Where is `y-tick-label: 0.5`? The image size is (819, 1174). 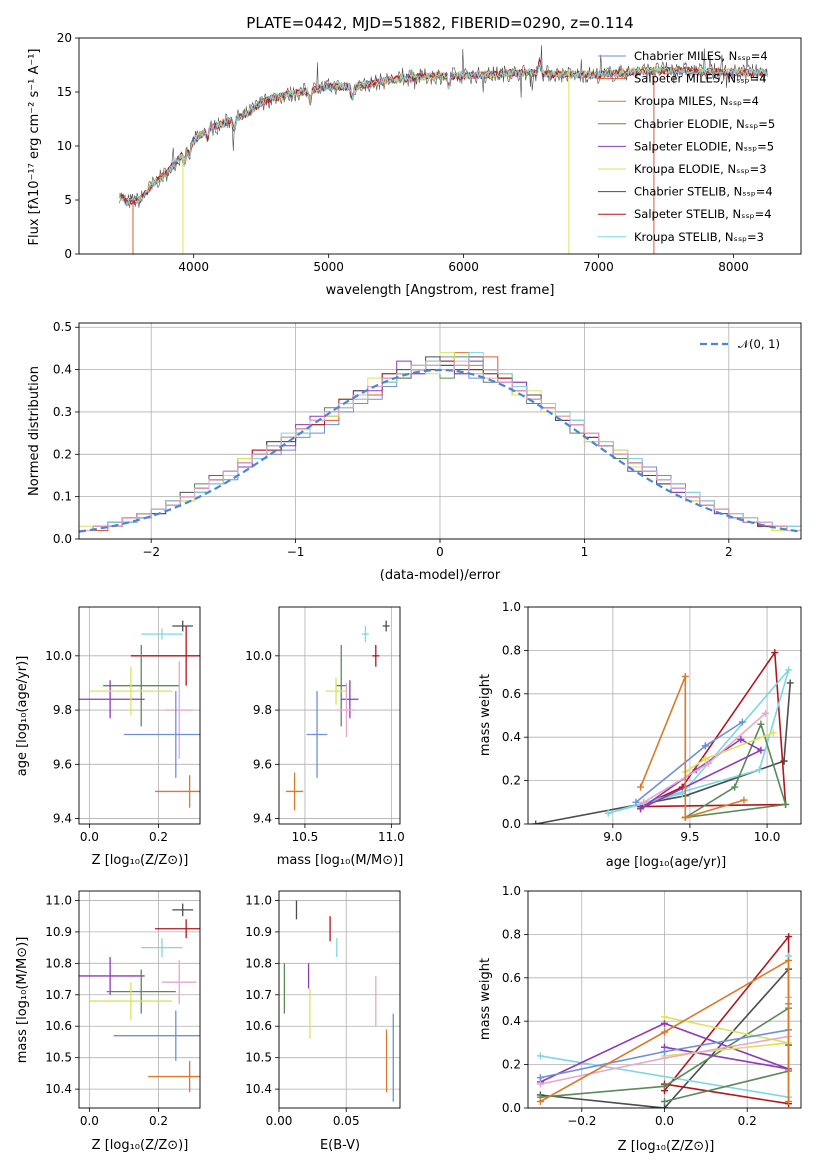 y-tick-label: 0.5 is located at coordinates (62, 327).